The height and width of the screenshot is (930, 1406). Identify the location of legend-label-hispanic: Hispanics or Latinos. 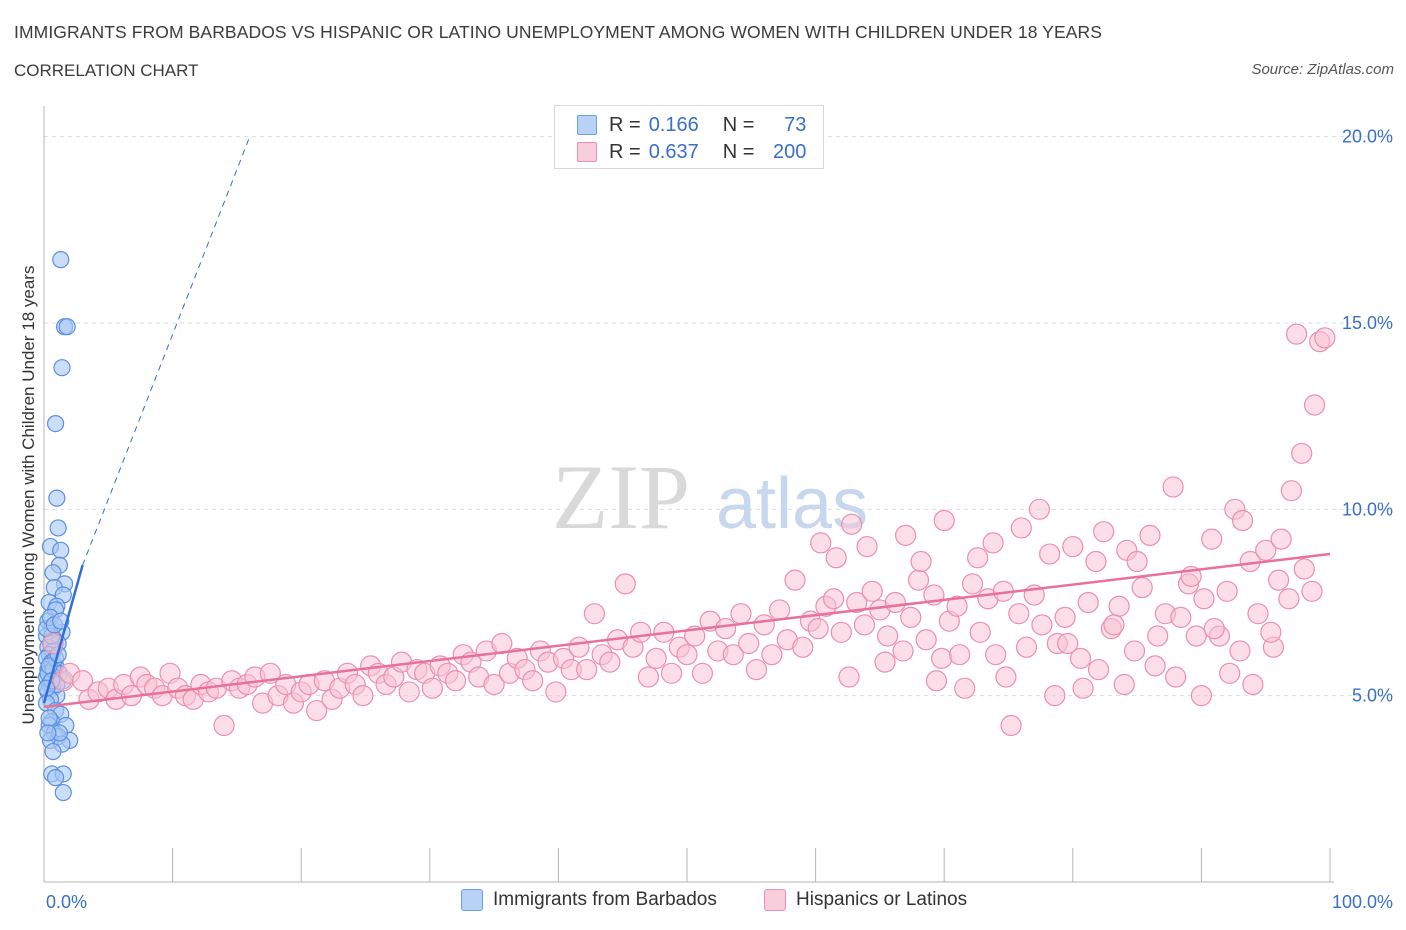
(882, 899).